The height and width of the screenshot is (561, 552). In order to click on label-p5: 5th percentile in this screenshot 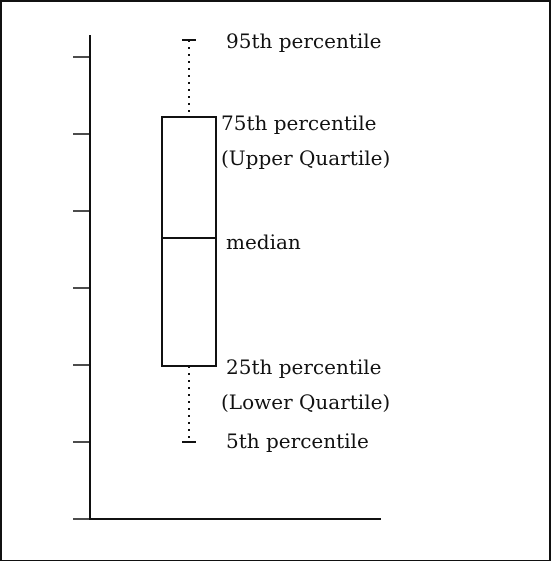, I will do `click(297, 441)`.